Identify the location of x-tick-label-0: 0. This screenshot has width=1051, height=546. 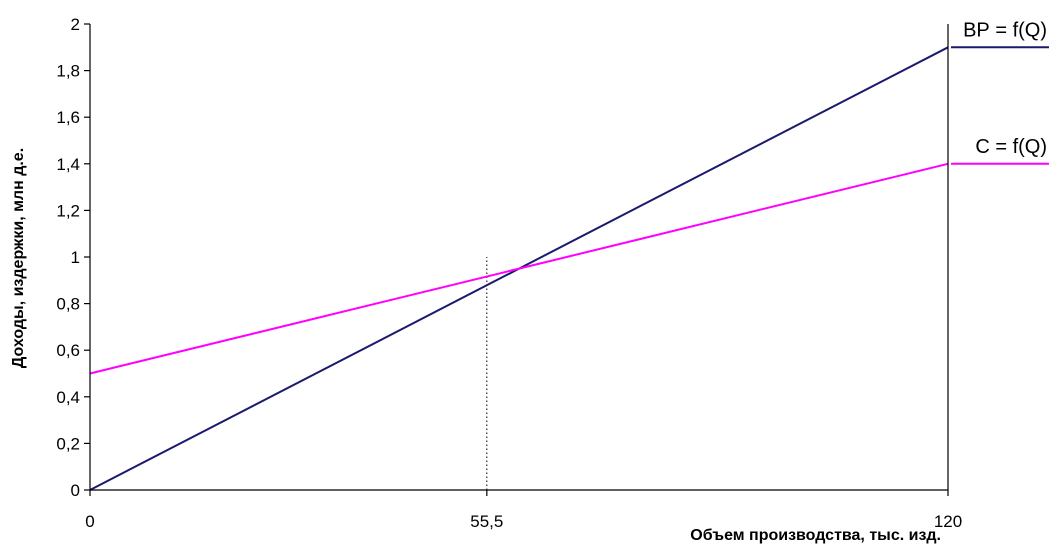
(89, 521).